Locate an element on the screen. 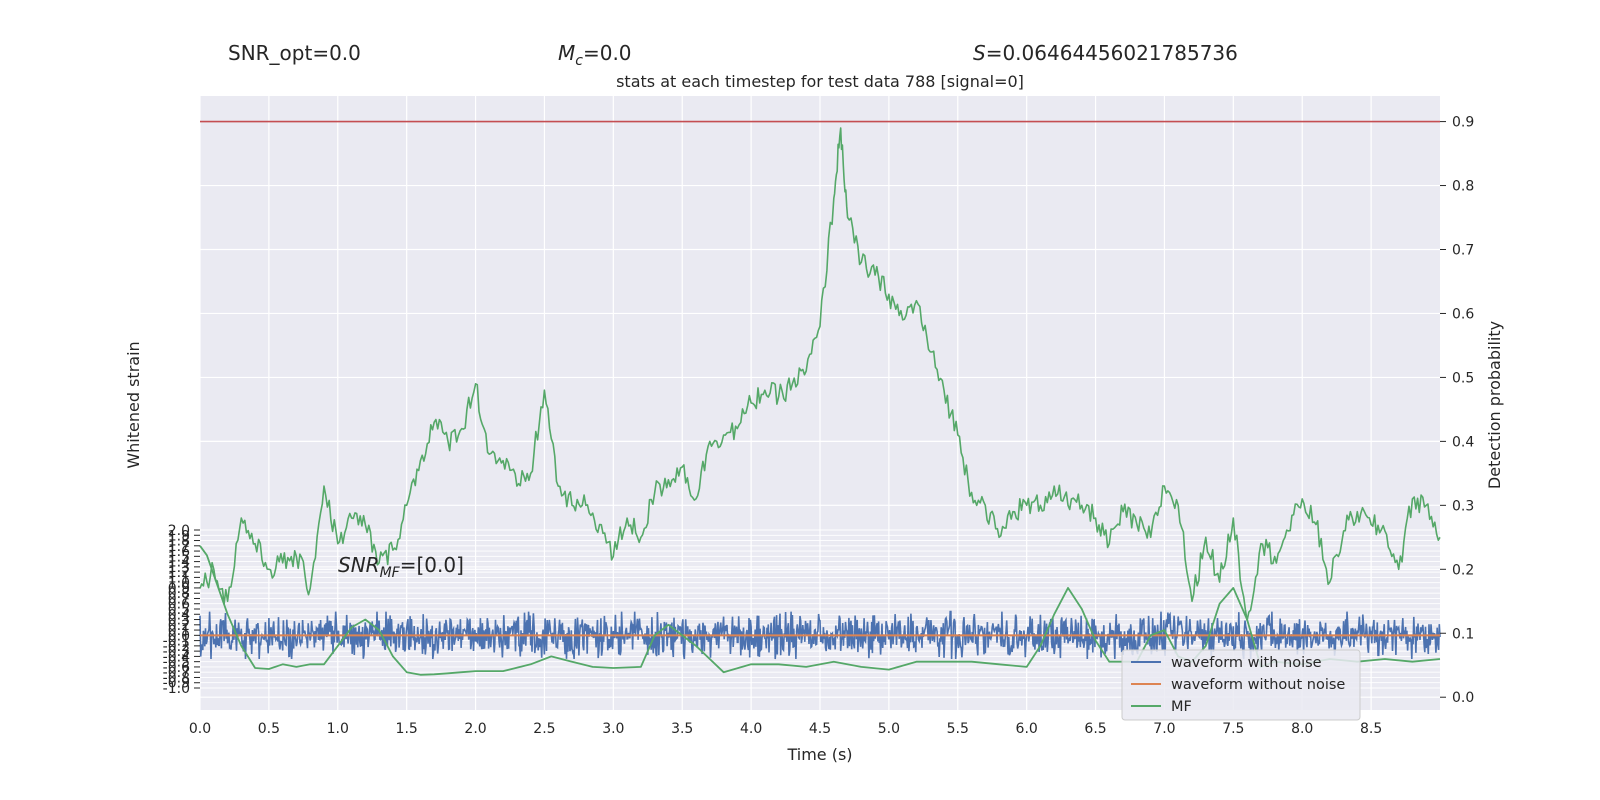 This screenshot has width=1600, height=800. y-left-tick-label: 1.3 is located at coordinates (179, 568).